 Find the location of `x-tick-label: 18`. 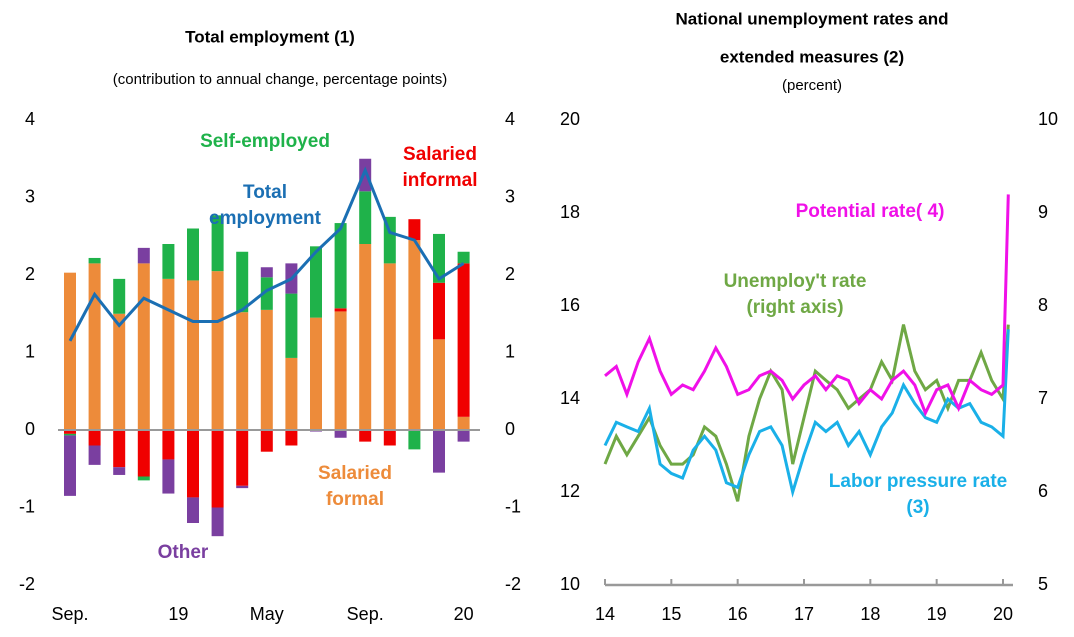

x-tick-label: 18 is located at coordinates (870, 614).